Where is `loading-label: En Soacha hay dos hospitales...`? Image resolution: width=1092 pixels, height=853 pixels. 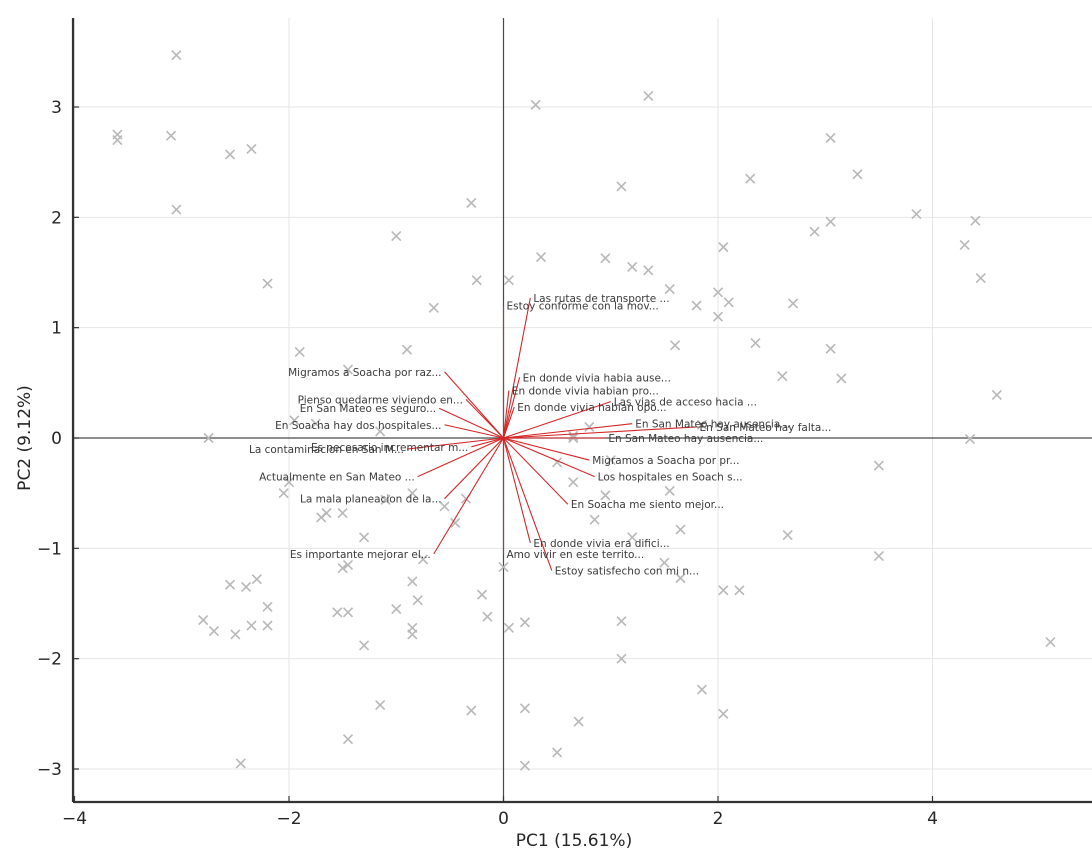
loading-label: En Soacha hay dos hospitales... is located at coordinates (358, 426).